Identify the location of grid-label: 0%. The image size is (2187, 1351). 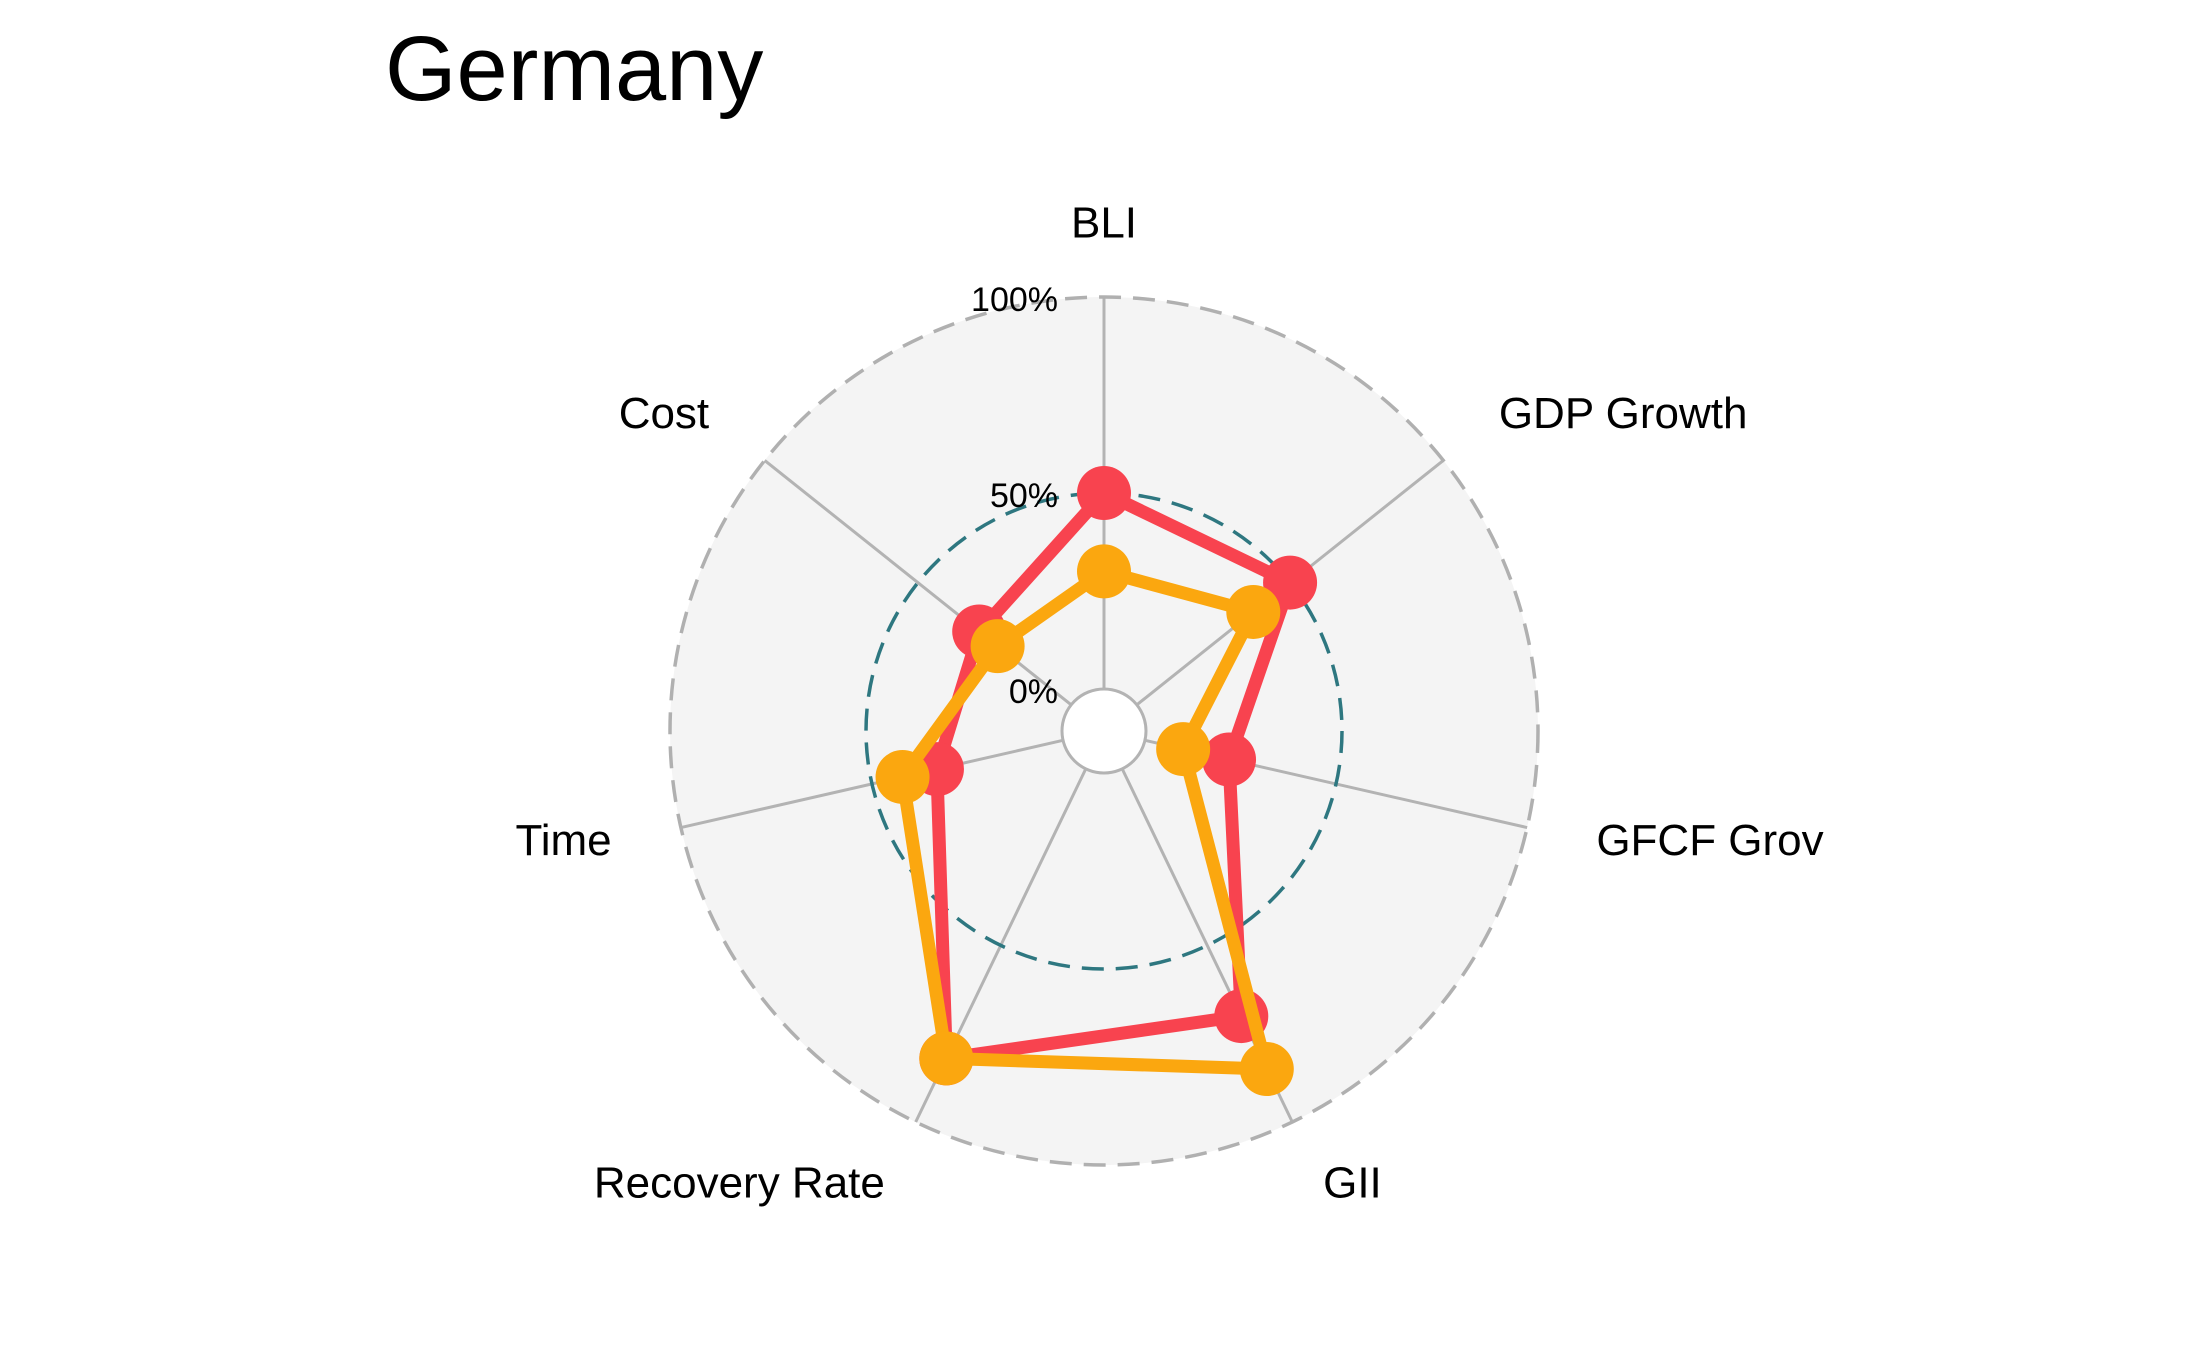
(1033, 692).